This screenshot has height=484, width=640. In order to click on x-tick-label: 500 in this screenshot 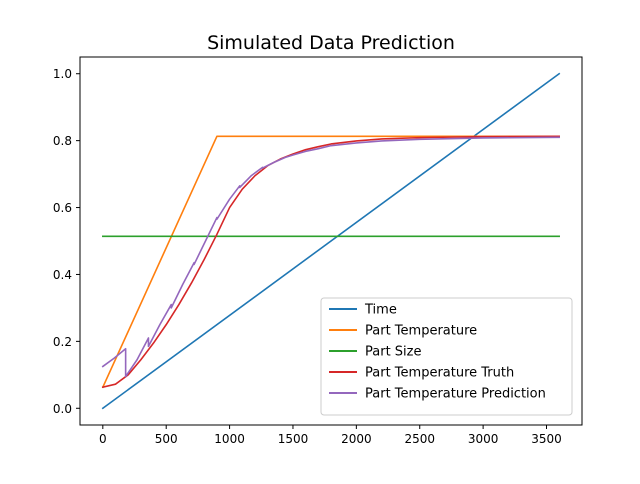, I will do `click(166, 439)`.